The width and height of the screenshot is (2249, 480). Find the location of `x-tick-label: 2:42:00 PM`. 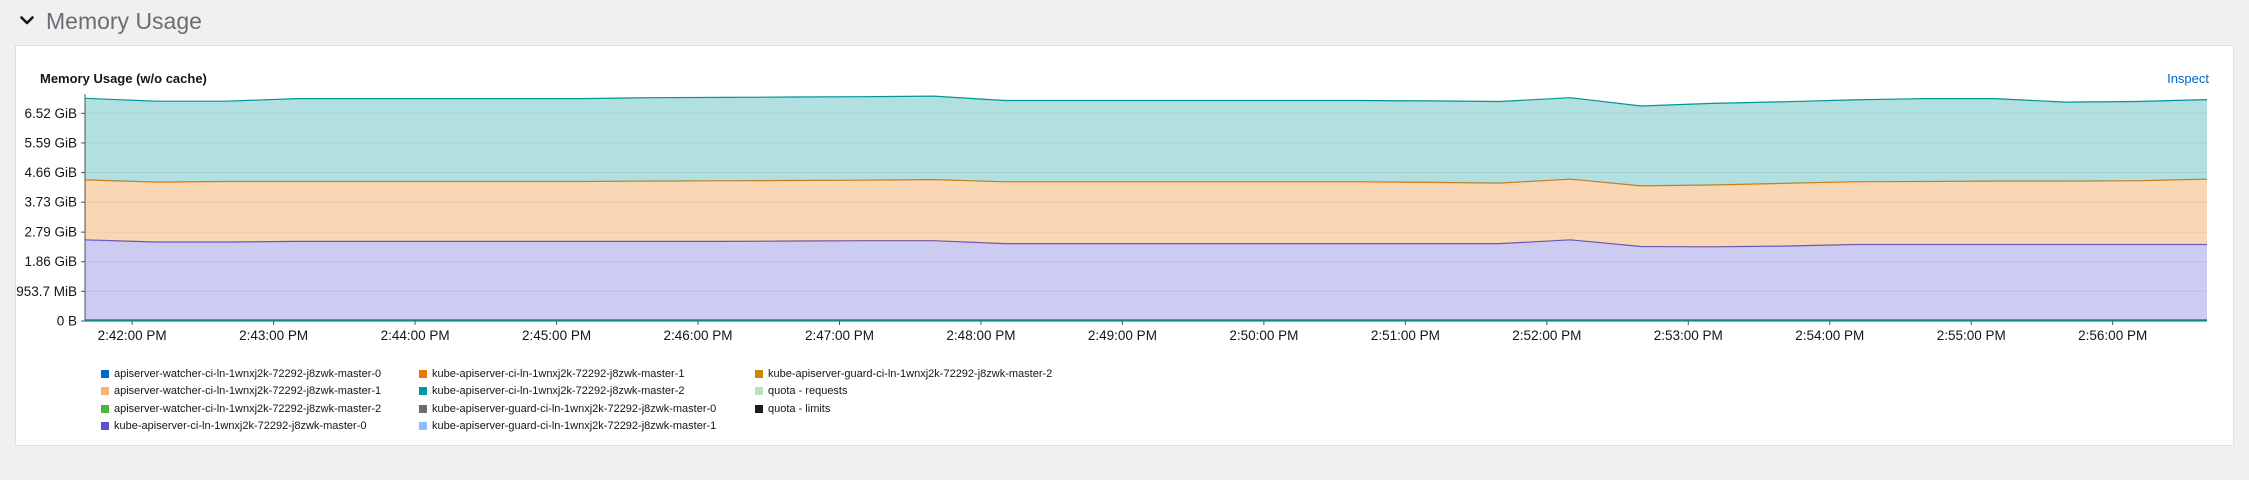

x-tick-label: 2:42:00 PM is located at coordinates (132, 335).